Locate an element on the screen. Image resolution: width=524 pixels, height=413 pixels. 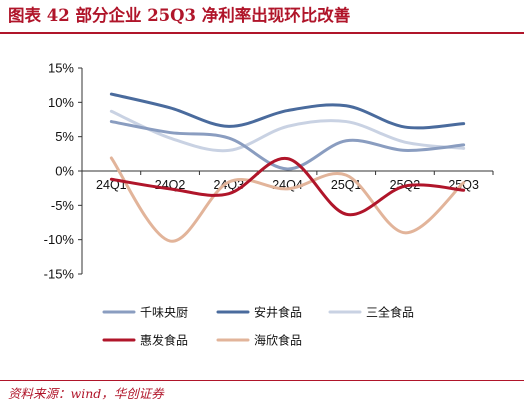
legend-label-4: 海欣食品 is located at coordinates (278, 340).